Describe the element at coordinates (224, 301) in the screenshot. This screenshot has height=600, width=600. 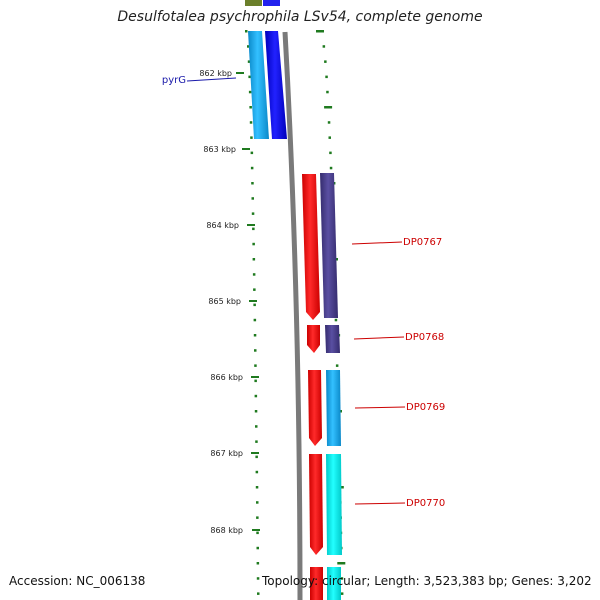
I see `tick-label: 865 kbp` at that location.